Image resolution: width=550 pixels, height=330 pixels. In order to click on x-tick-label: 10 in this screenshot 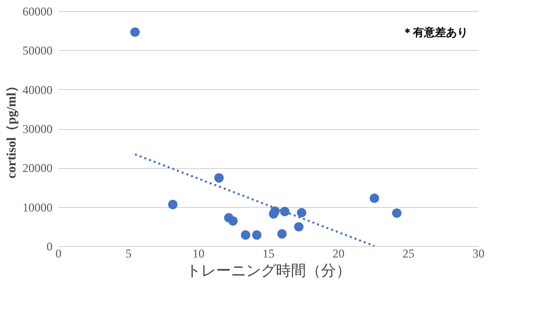, I will do `click(198, 253)`.